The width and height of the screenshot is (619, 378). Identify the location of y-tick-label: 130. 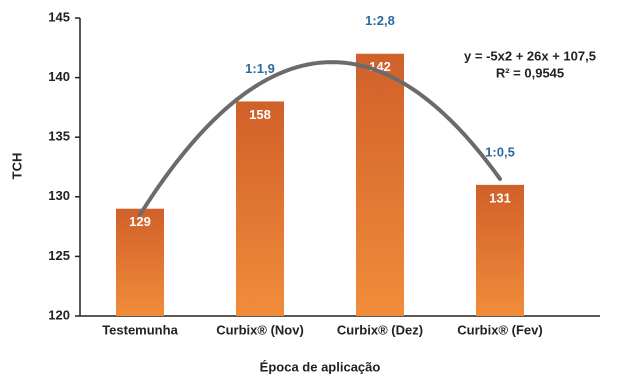
(59, 195).